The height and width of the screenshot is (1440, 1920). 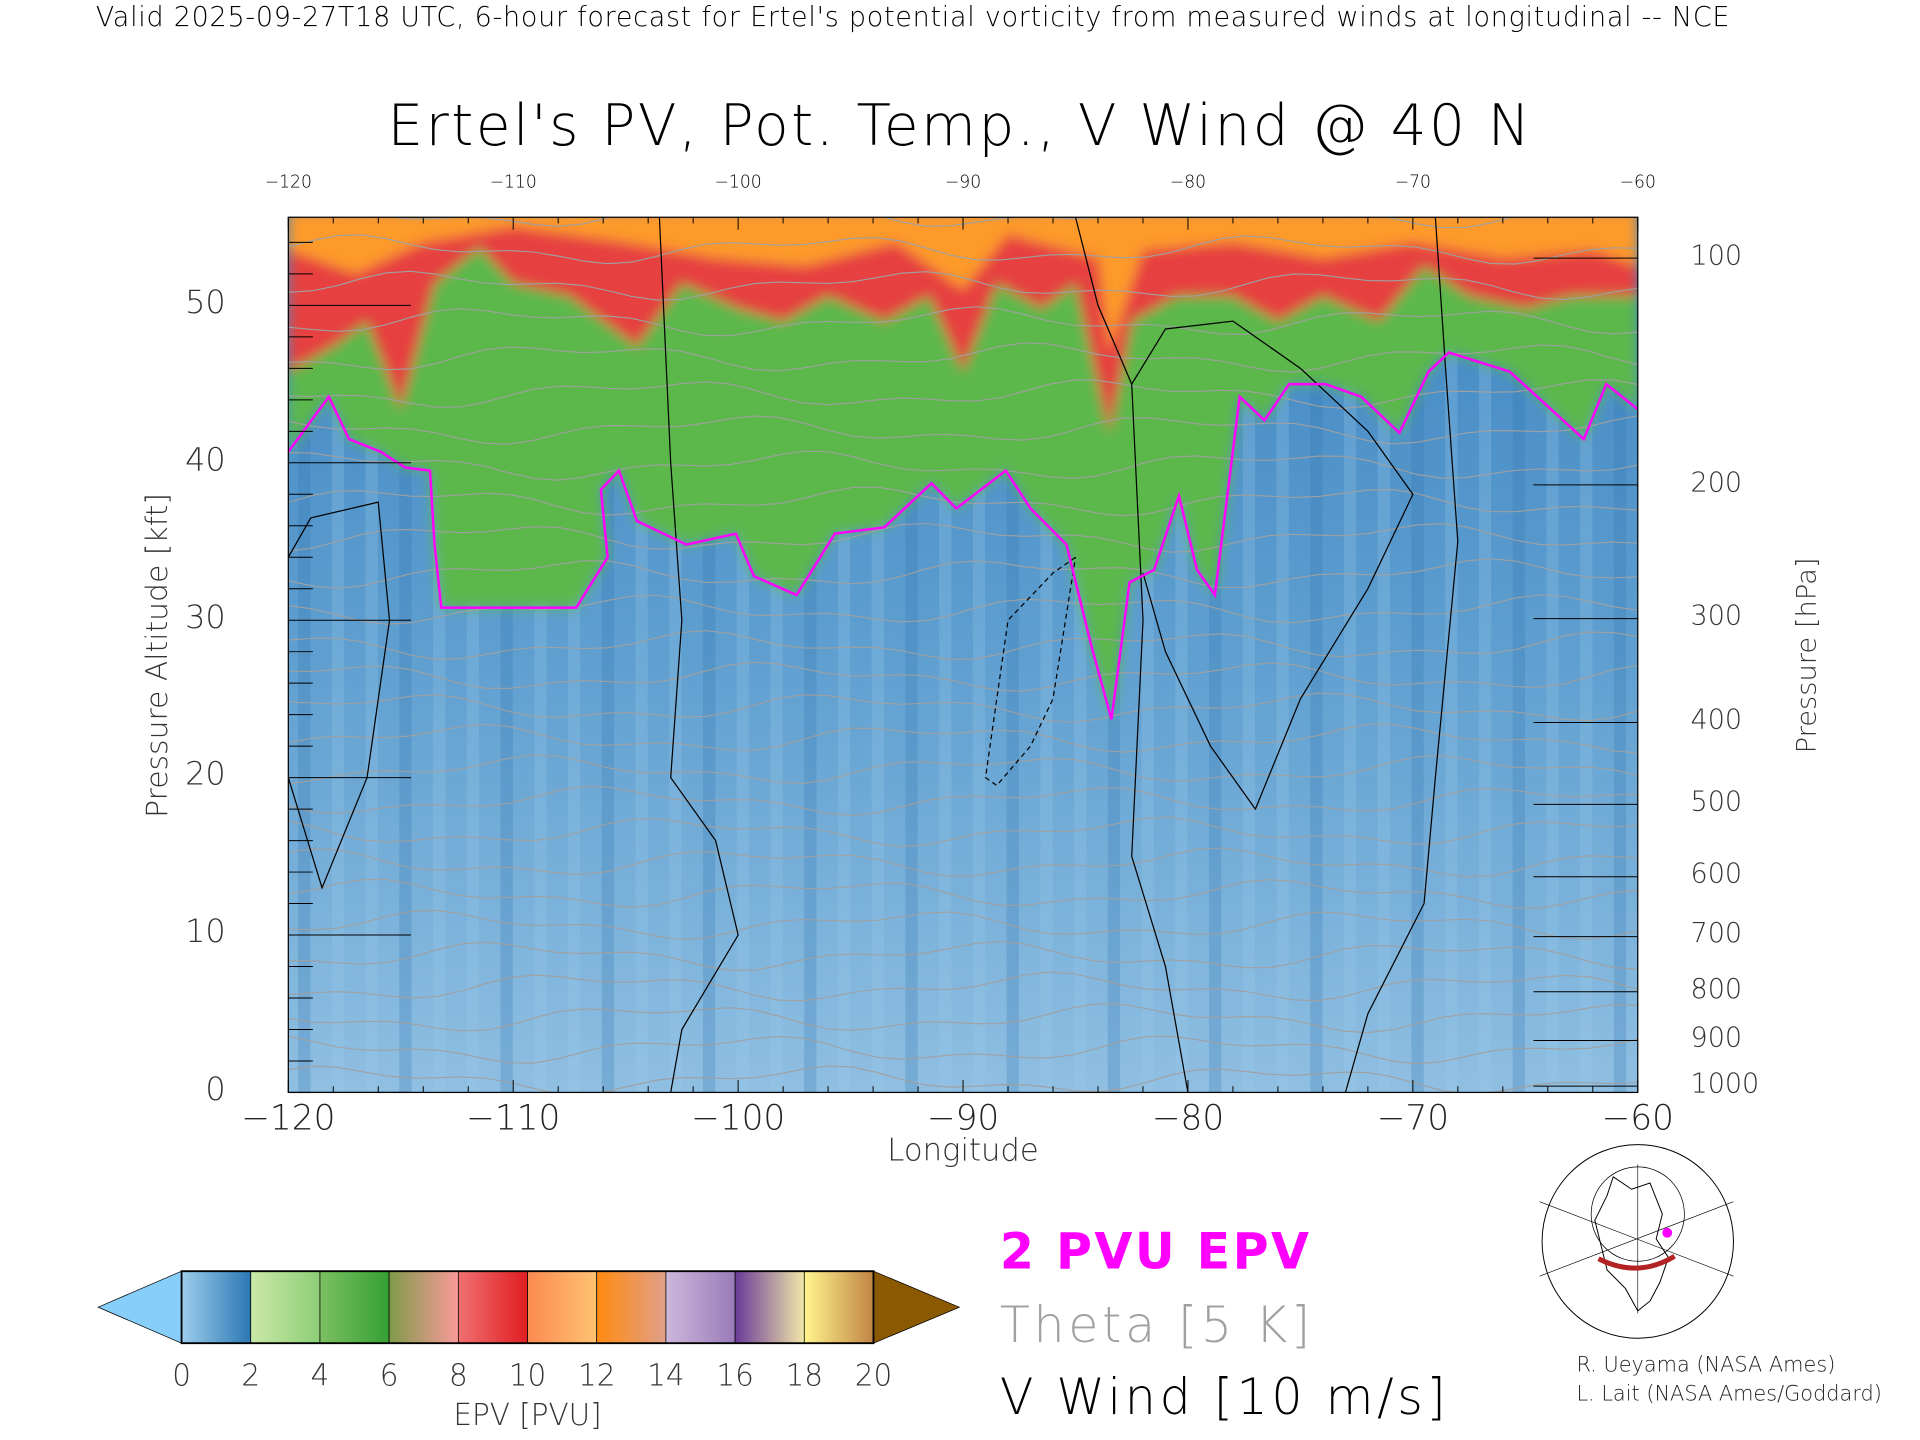 I want to click on x-axis-title: Longitude, so click(x=963, y=1150).